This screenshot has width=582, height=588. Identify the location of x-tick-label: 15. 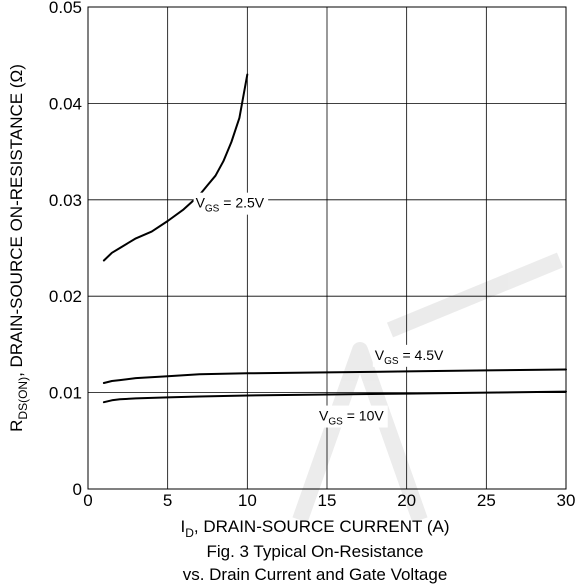
(327, 500).